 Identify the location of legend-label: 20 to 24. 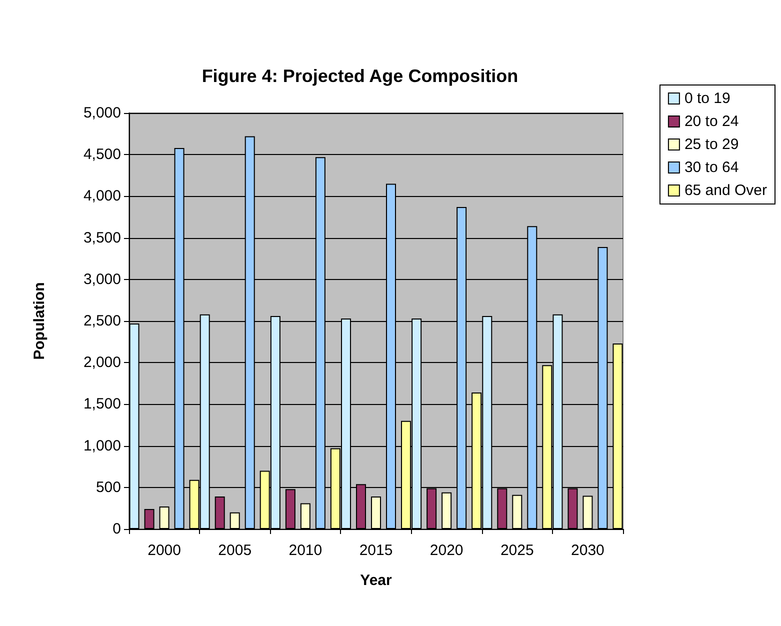
(711, 121).